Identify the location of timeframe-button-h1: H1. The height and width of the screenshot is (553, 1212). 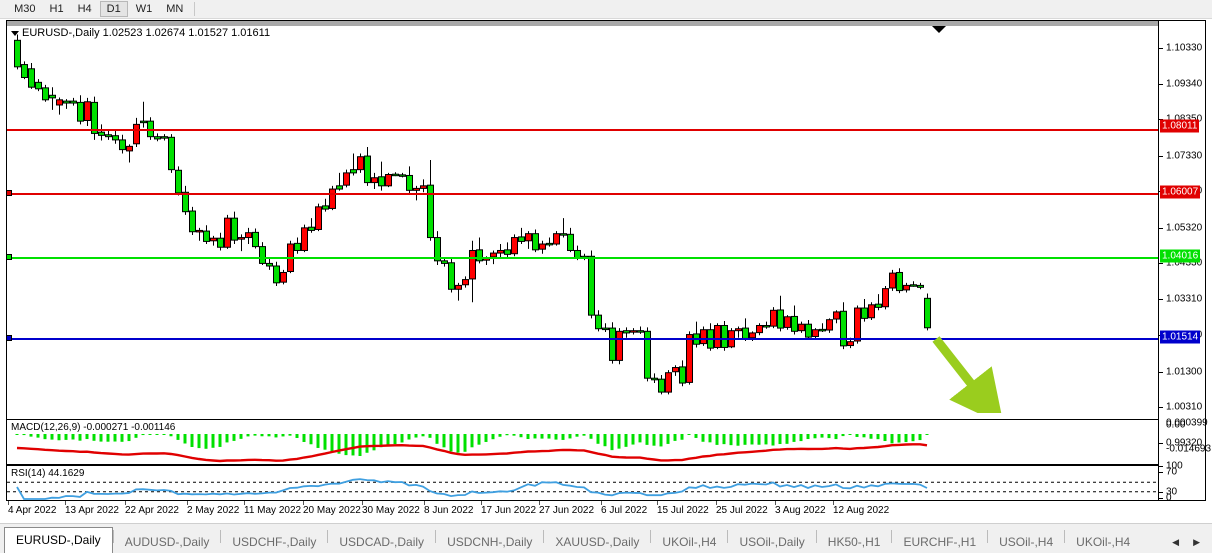
(56, 9).